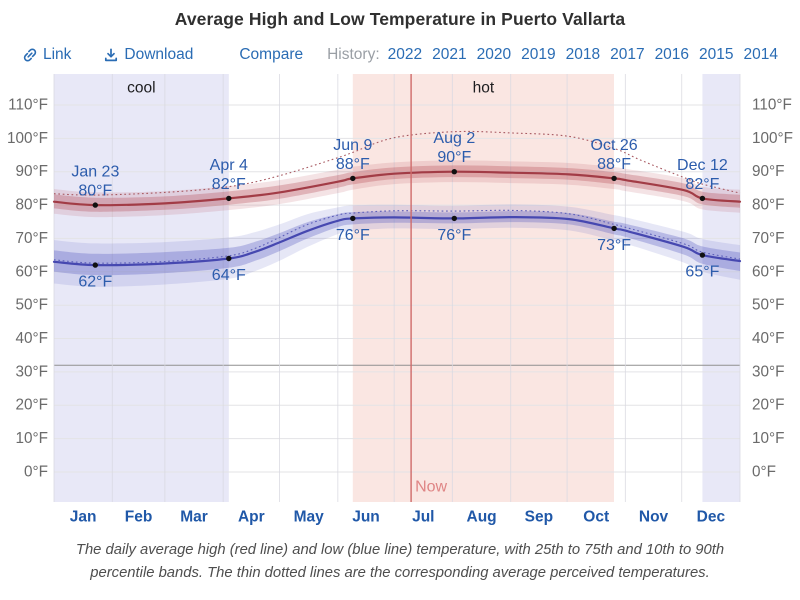 This screenshot has height=600, width=800. Describe the element at coordinates (431, 487) in the screenshot. I see `now-label: Now` at that location.